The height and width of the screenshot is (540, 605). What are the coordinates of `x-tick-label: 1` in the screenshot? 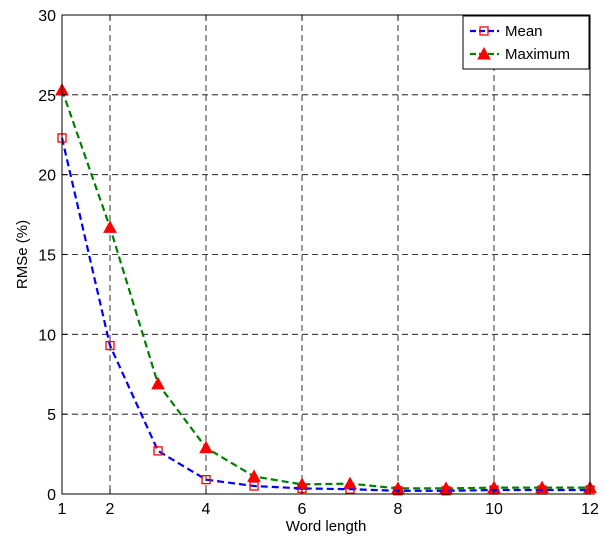 It's located at (62, 509).